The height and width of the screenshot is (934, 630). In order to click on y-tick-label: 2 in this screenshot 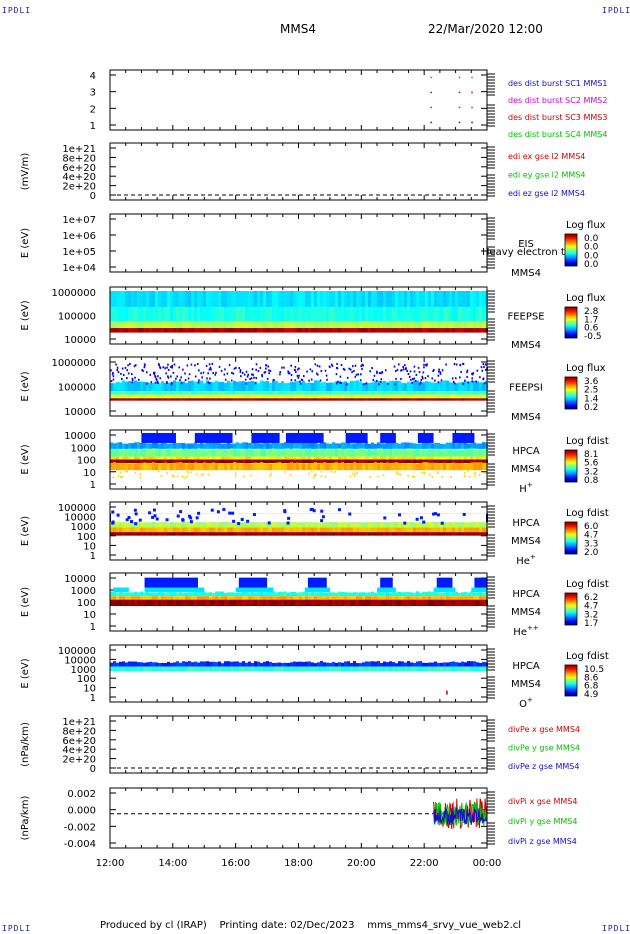, I will do `click(93, 109)`.